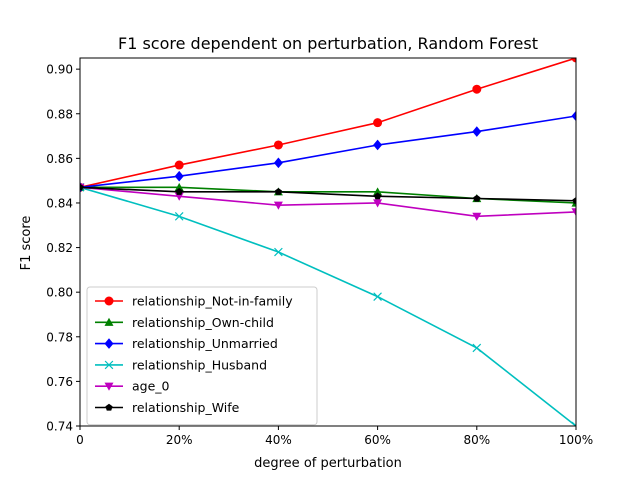  What do you see at coordinates (186, 407) in the screenshot?
I see `legend-label: relationship_Wife` at bounding box center [186, 407].